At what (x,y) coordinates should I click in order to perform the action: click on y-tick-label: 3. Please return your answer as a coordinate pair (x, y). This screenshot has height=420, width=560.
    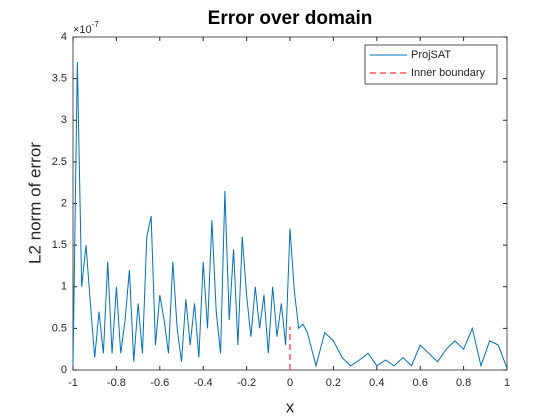
    Looking at the image, I should click on (64, 120).